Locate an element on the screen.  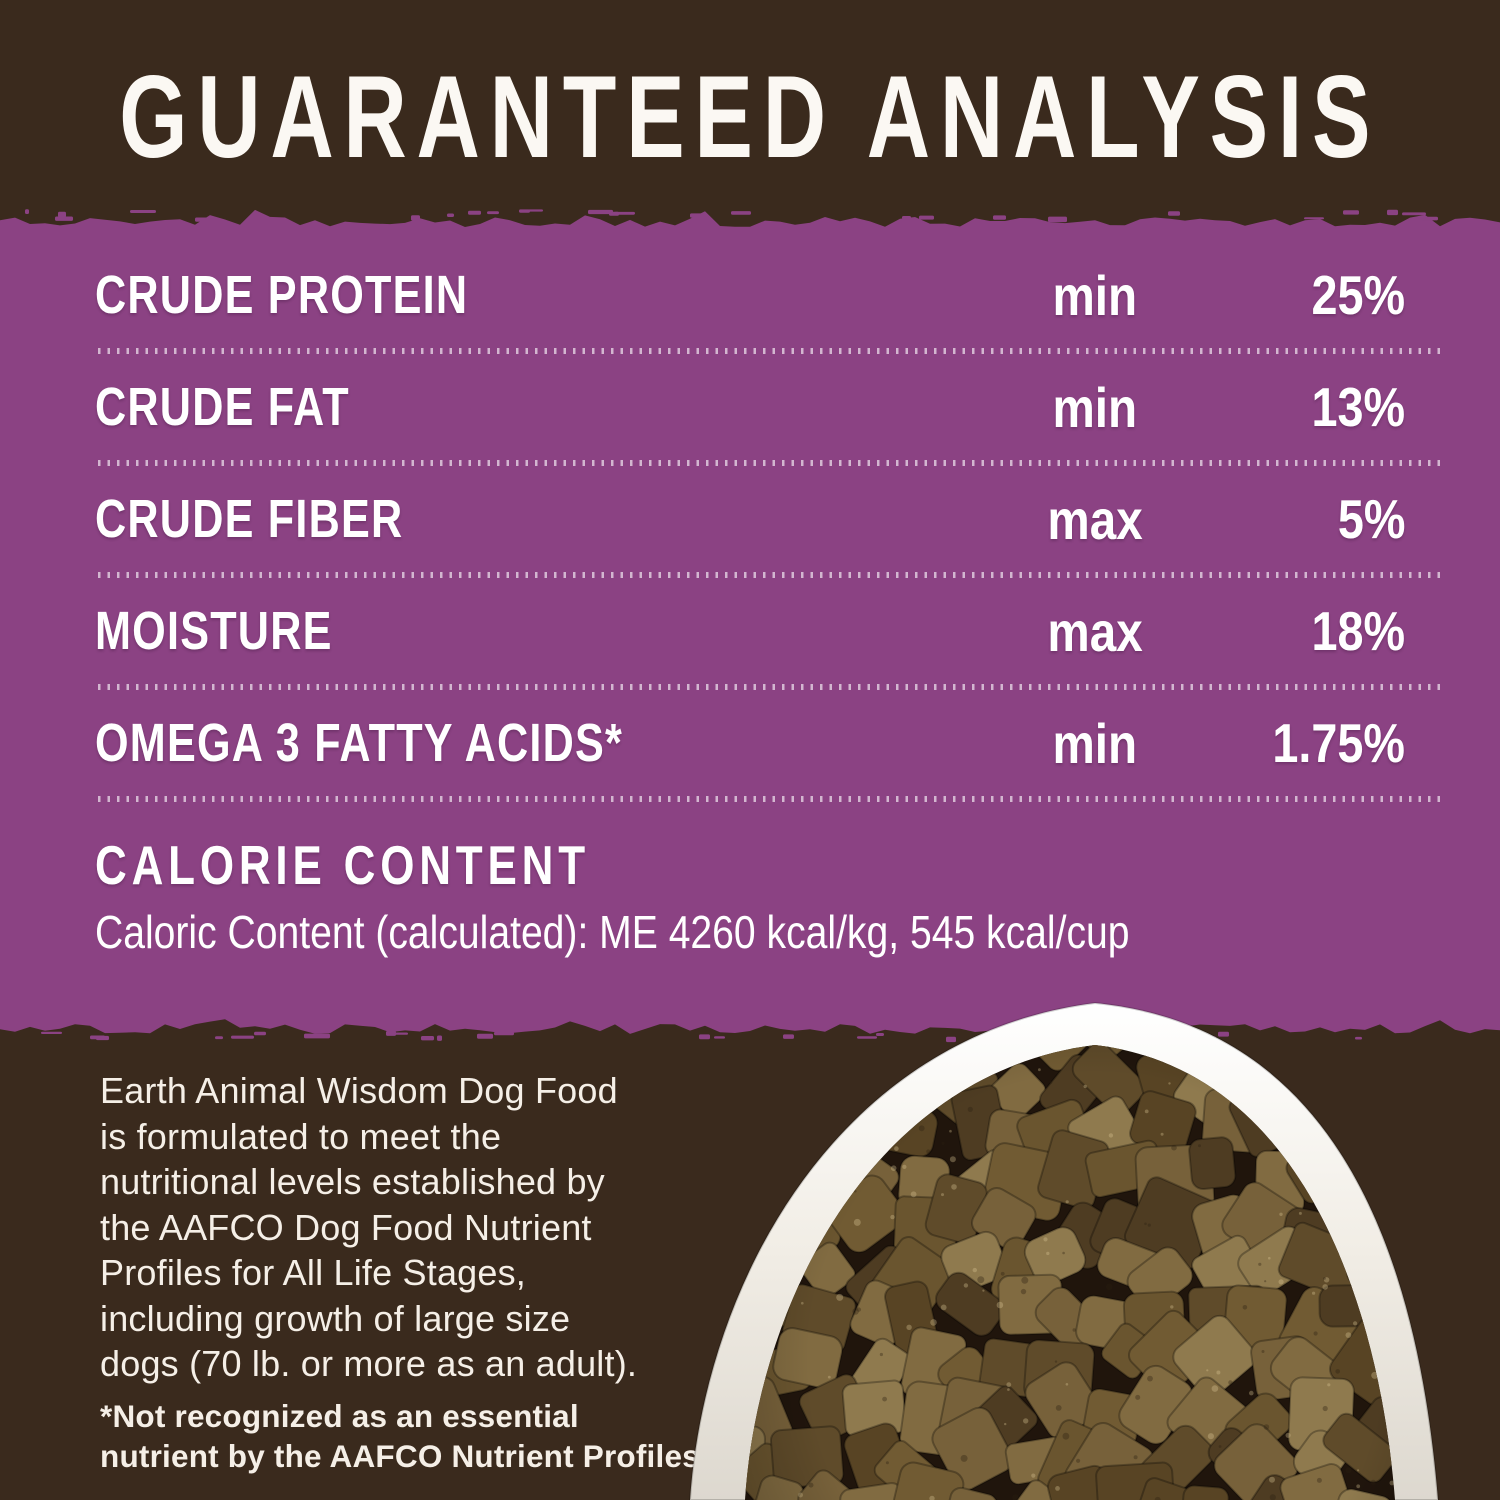
header: GUARANTEED ANALYSIS is located at coordinates (750, 107).